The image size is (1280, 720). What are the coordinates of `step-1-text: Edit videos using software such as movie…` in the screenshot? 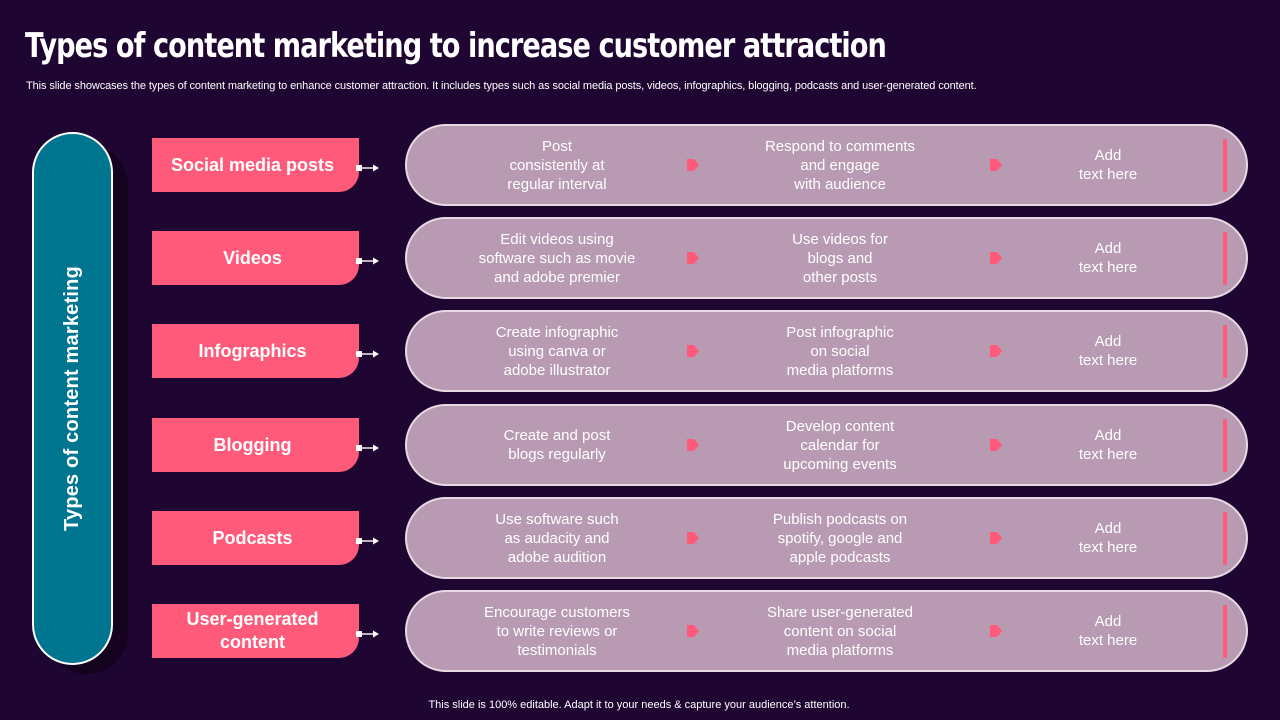 It's located at (557, 258).